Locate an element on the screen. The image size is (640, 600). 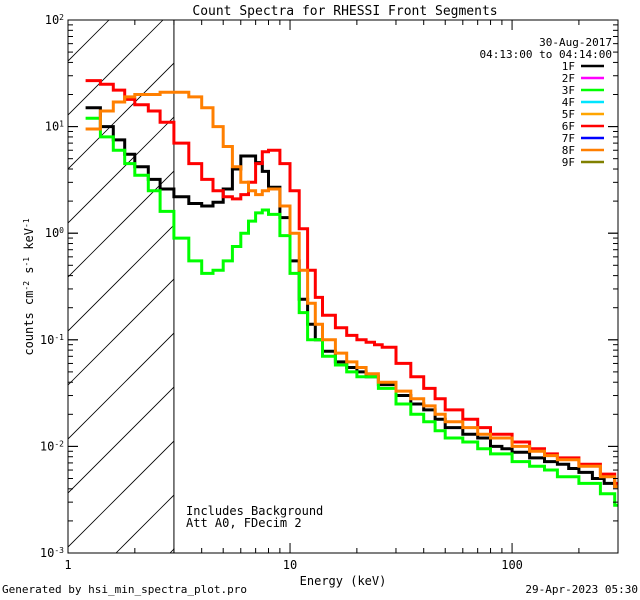
attenuator-note: Att A0, FDecim 2 is located at coordinates (244, 523).